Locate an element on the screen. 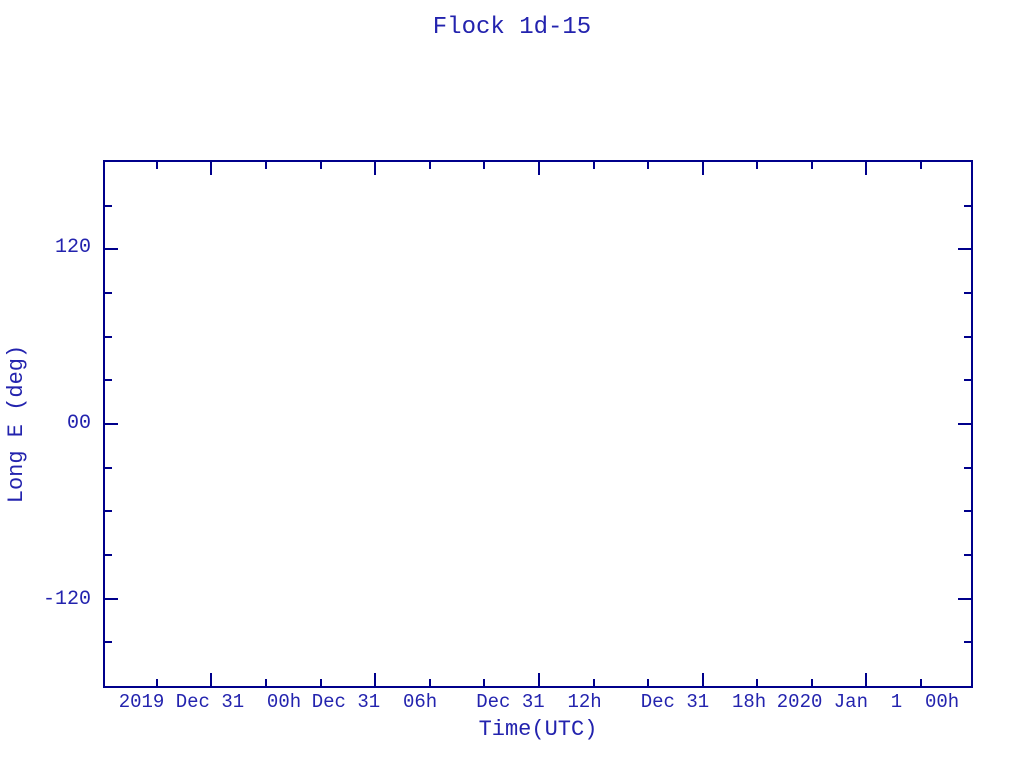 This screenshot has height=768, width=1024. x-tick-label: Dec 31 18h is located at coordinates (703, 702).